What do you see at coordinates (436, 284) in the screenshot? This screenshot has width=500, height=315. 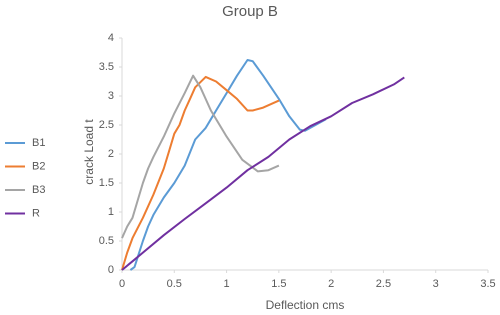 I see `x-tick-label: 3` at bounding box center [436, 284].